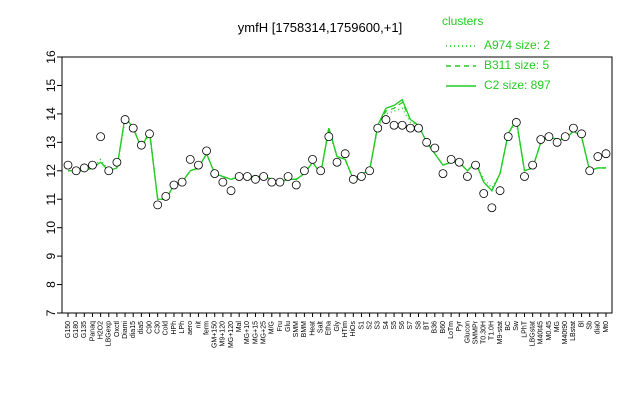  I want to click on x-tick-label: dia15, so click(133, 329).